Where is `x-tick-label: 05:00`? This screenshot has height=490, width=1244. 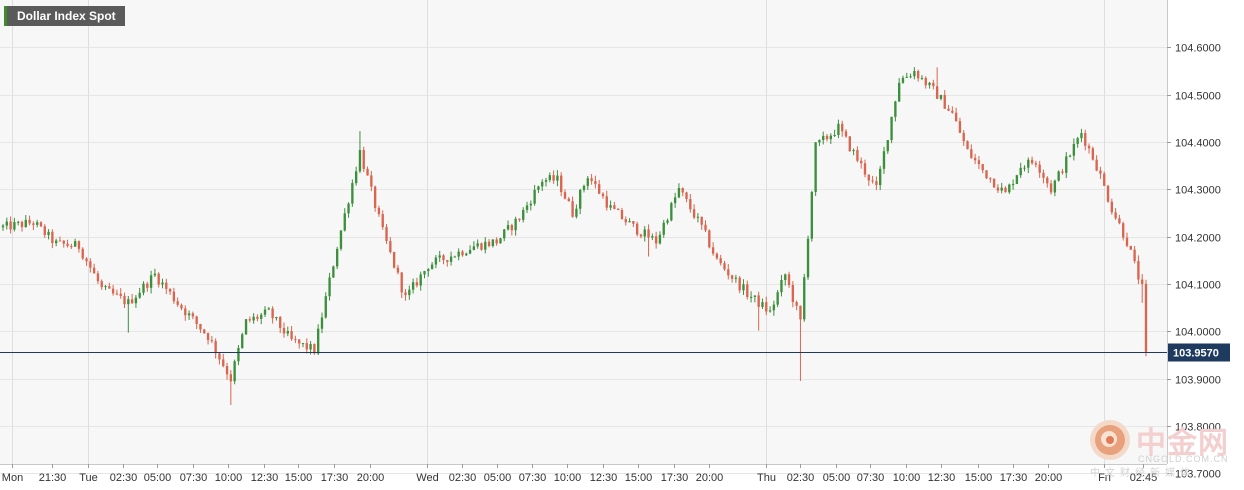
x-tick-label: 05:00 is located at coordinates (498, 478).